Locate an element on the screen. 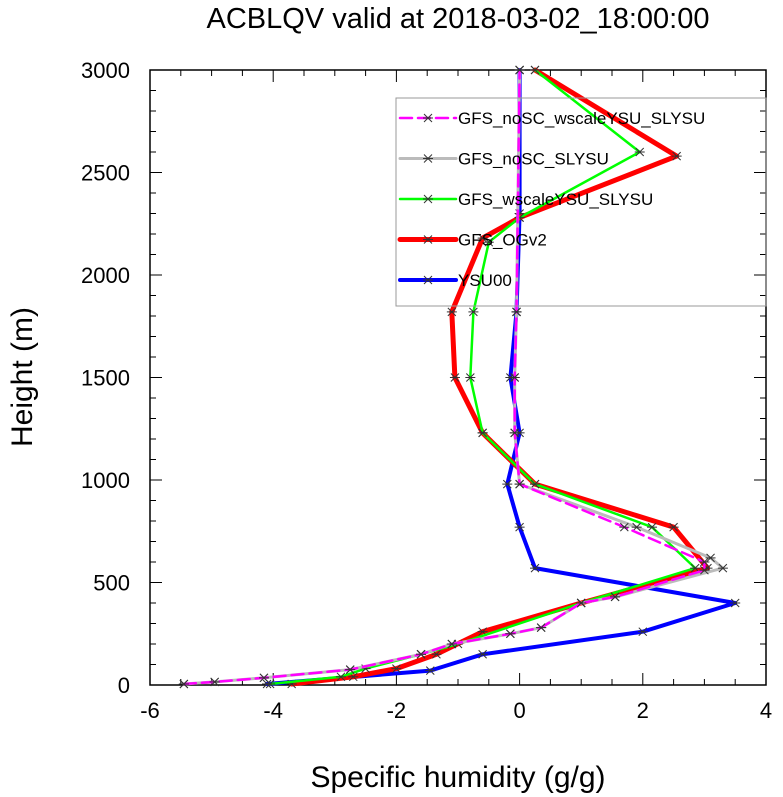 This screenshot has width=783, height=797. x-tick-label: -2 is located at coordinates (397, 710).